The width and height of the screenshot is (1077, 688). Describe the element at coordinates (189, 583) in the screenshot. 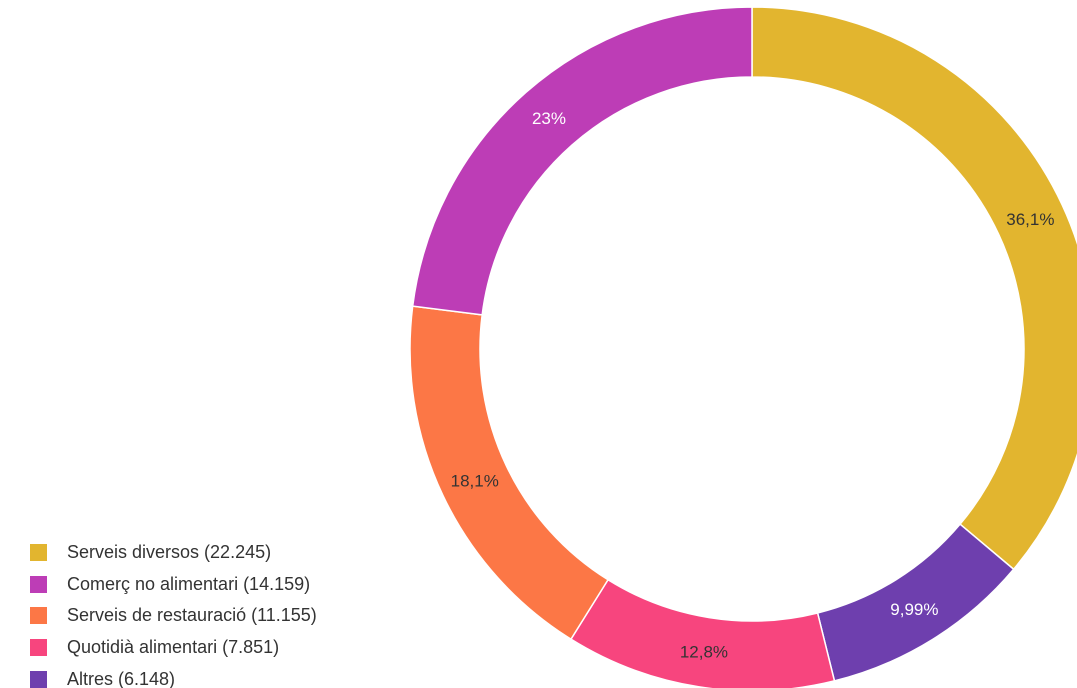

I see `legend-label: Comerç no alimentari (14.159)` at that location.